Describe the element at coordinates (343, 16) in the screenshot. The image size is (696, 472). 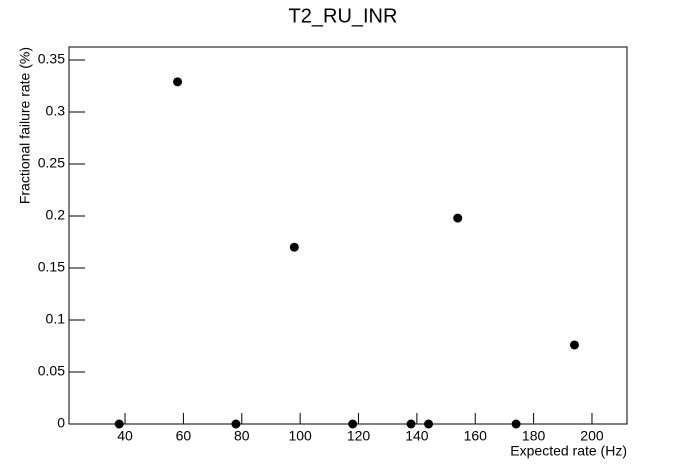
I see `chart-title: T2_RU_INR` at that location.